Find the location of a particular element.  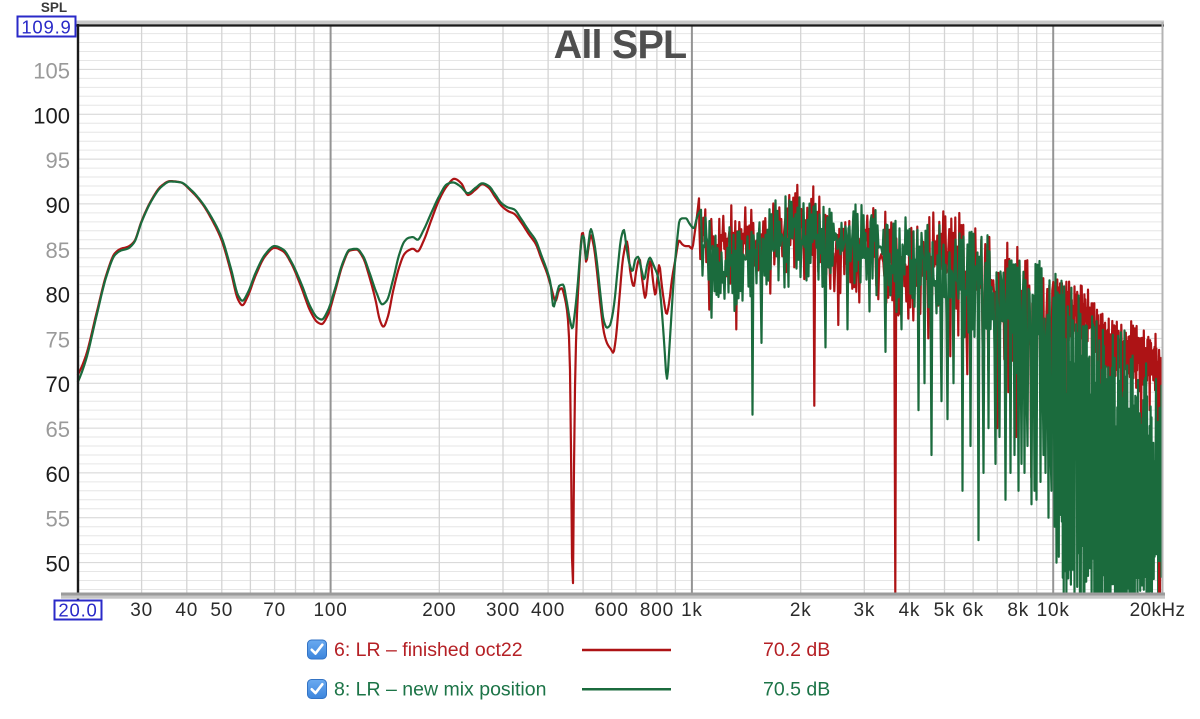

svg-text: 8k is located at coordinates (1018, 610).